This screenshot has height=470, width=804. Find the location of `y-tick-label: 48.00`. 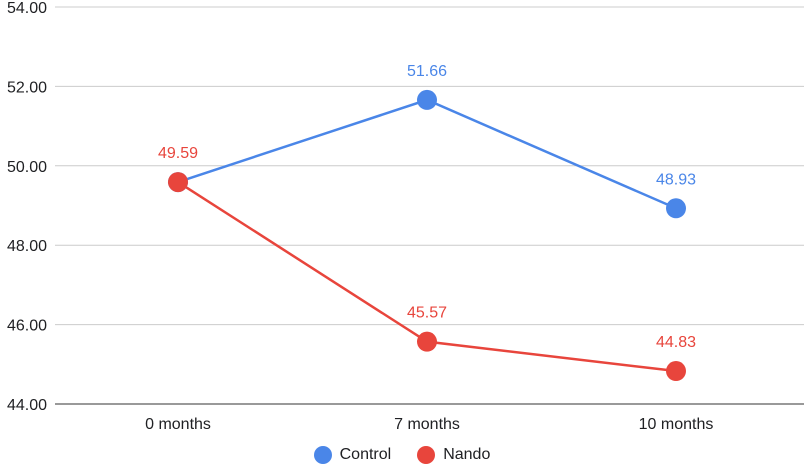

y-tick-label: 48.00 is located at coordinates (27, 246).